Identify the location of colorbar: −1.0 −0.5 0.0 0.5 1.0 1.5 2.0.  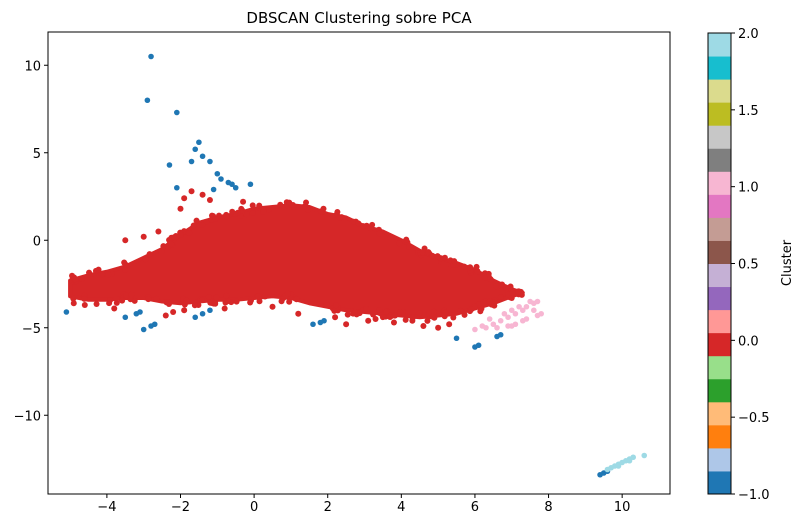
(738, 265).